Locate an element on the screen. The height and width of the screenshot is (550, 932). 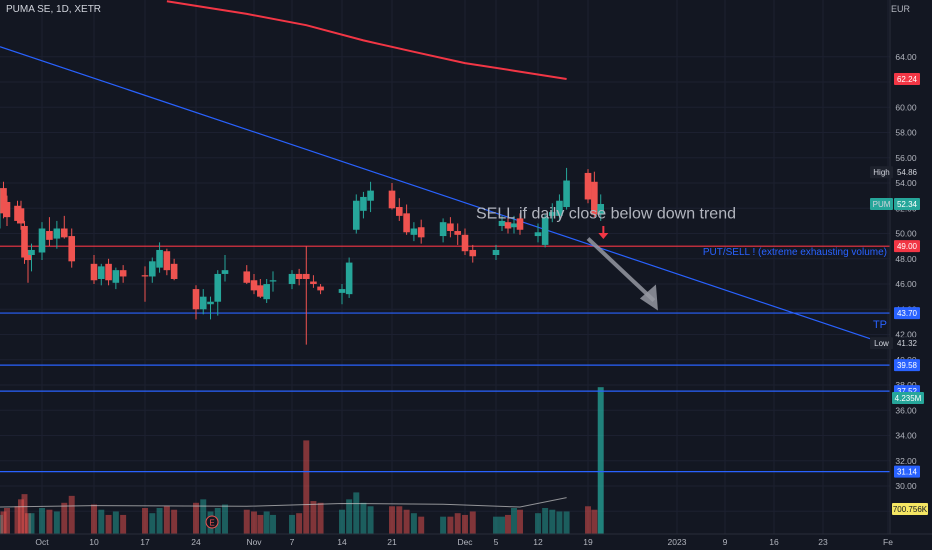
tp-annotation: TP is located at coordinates (880, 325).